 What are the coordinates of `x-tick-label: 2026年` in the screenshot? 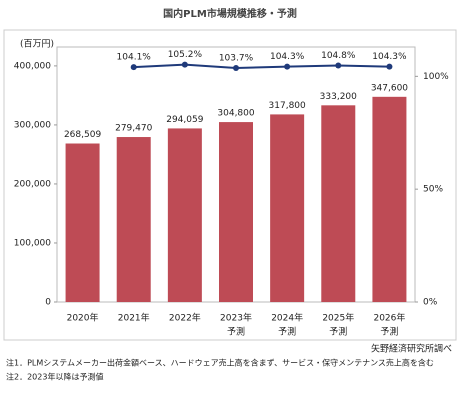 It's located at (389, 318).